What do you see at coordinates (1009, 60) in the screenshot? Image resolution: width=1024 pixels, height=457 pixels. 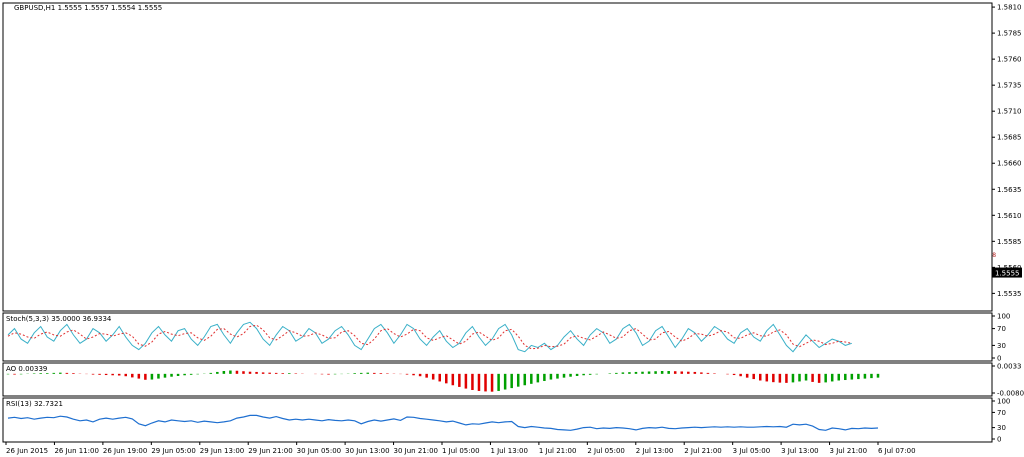 I see `price-tick-label: 1.5760` at bounding box center [1009, 60].